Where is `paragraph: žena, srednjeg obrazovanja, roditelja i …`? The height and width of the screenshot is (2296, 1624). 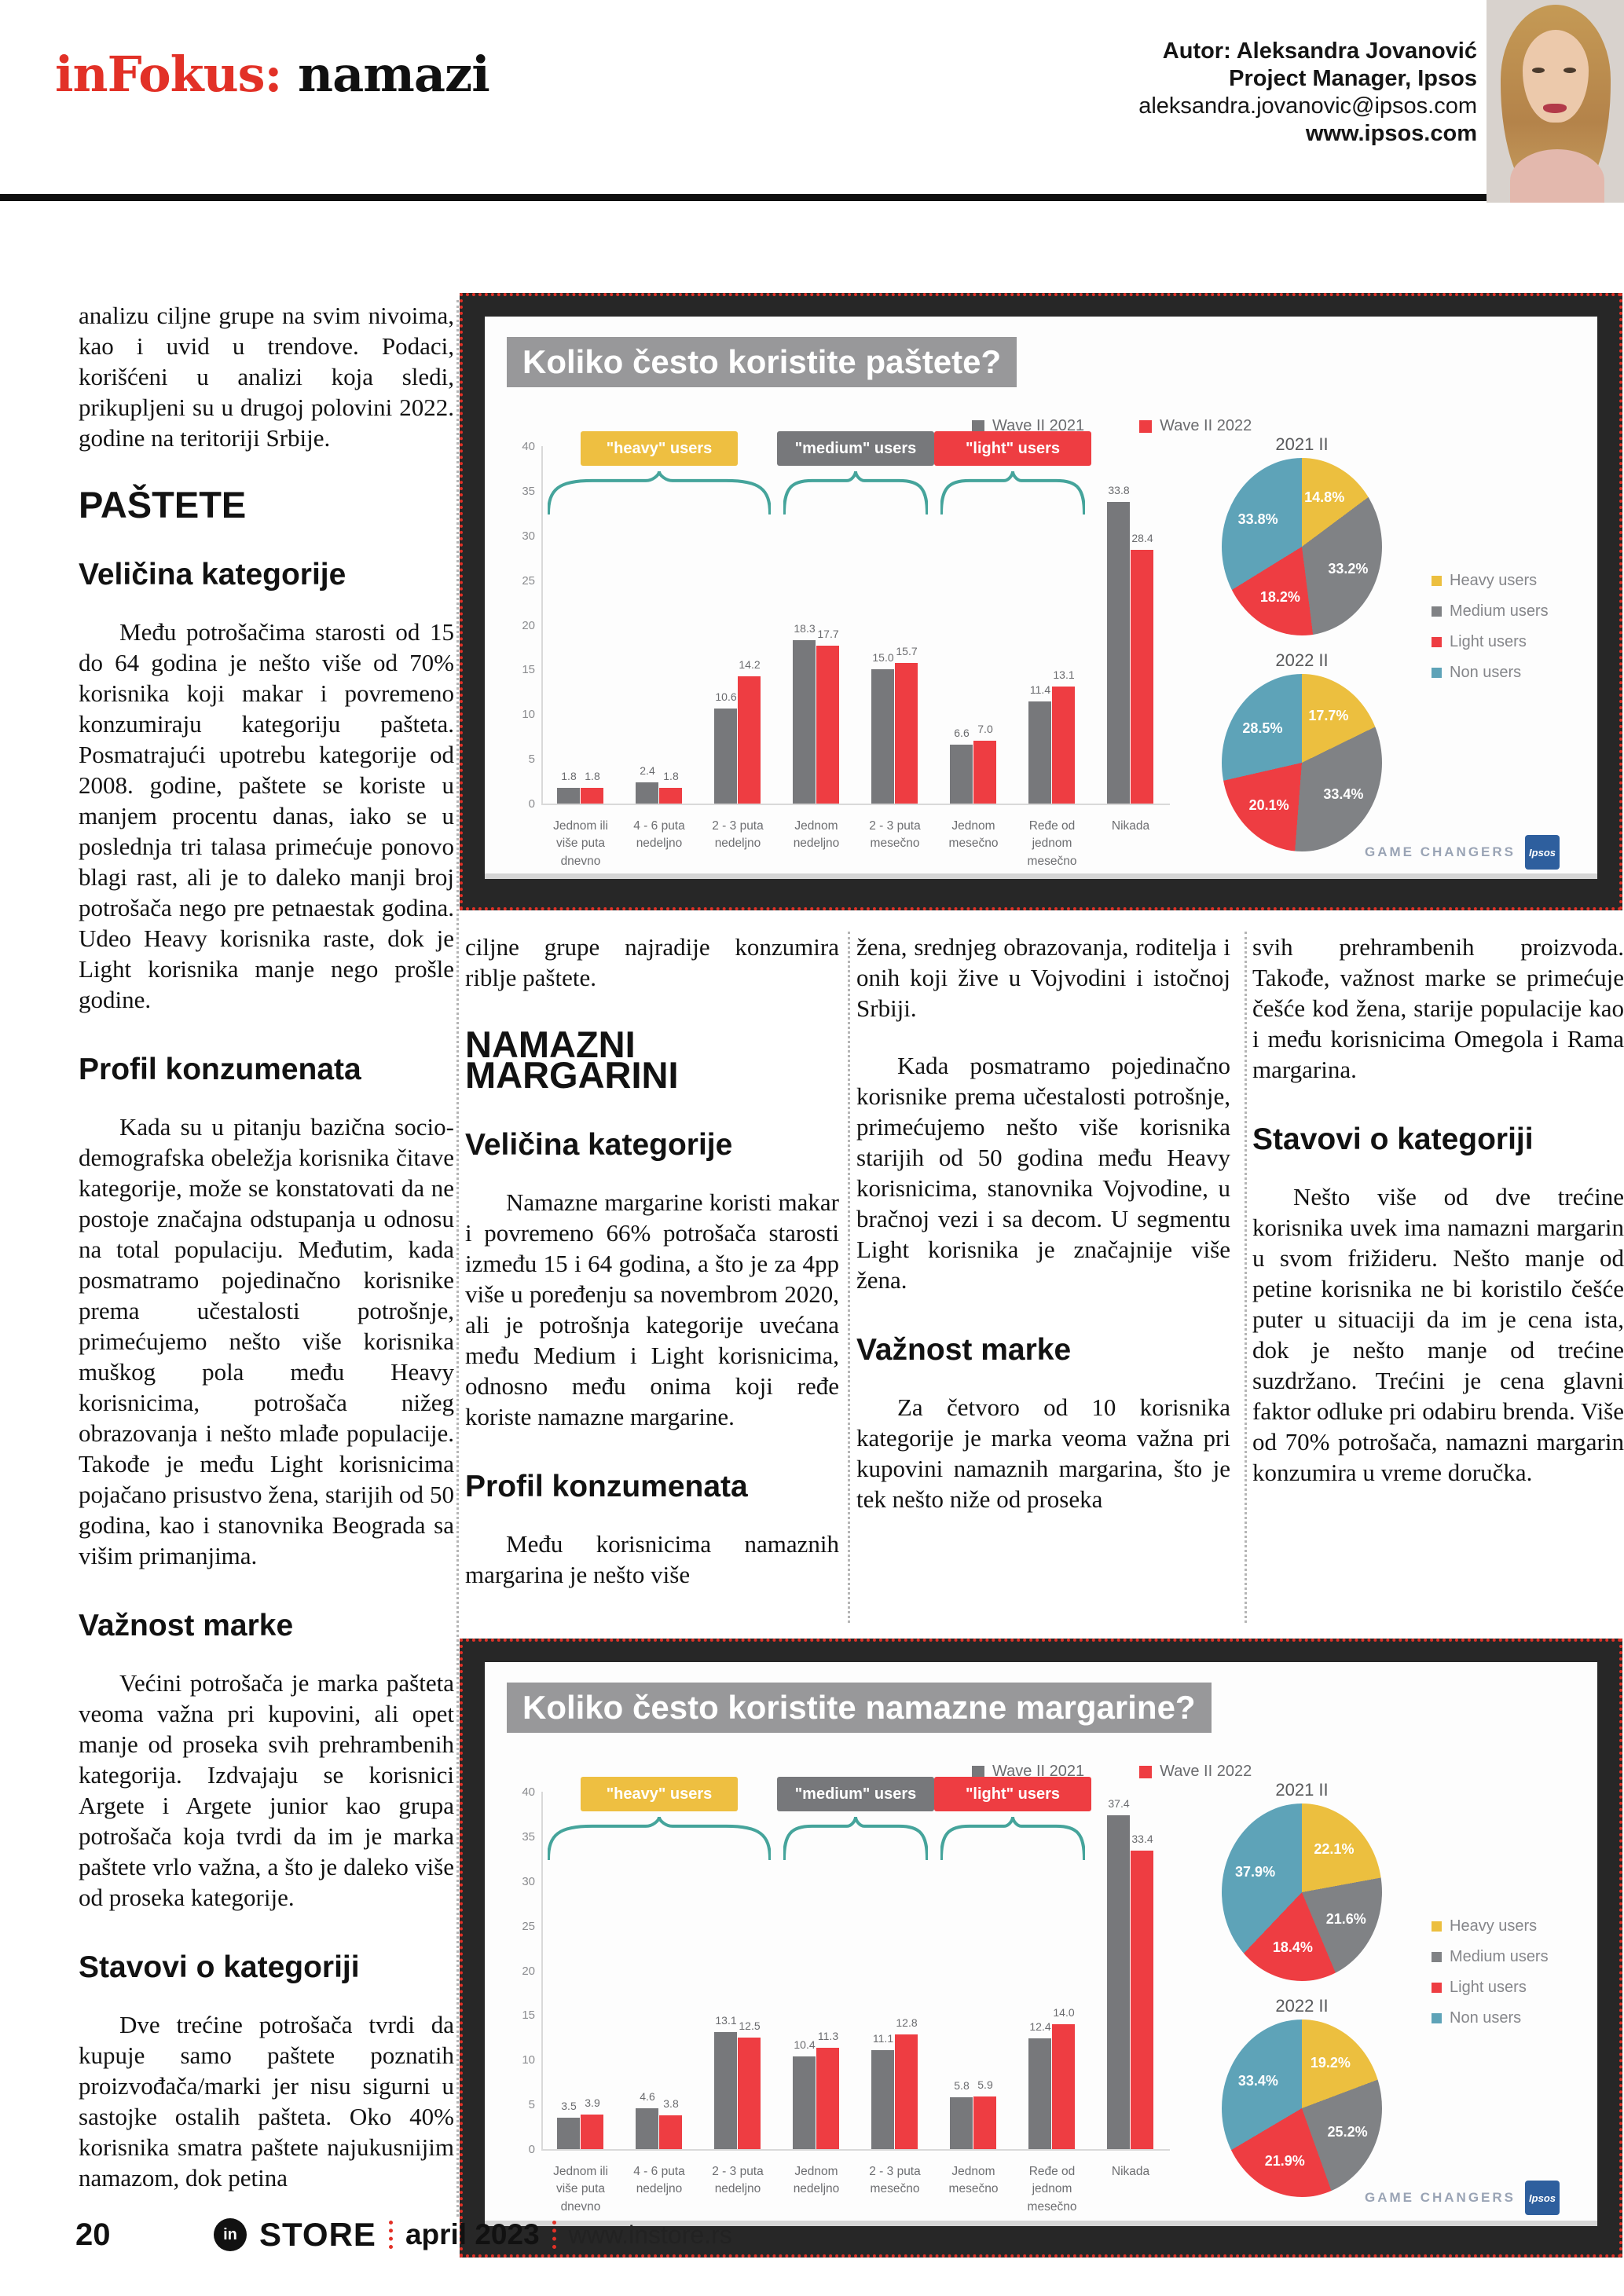 paragraph: žena, srednjeg obrazovanja, roditelja i … is located at coordinates (1043, 978).